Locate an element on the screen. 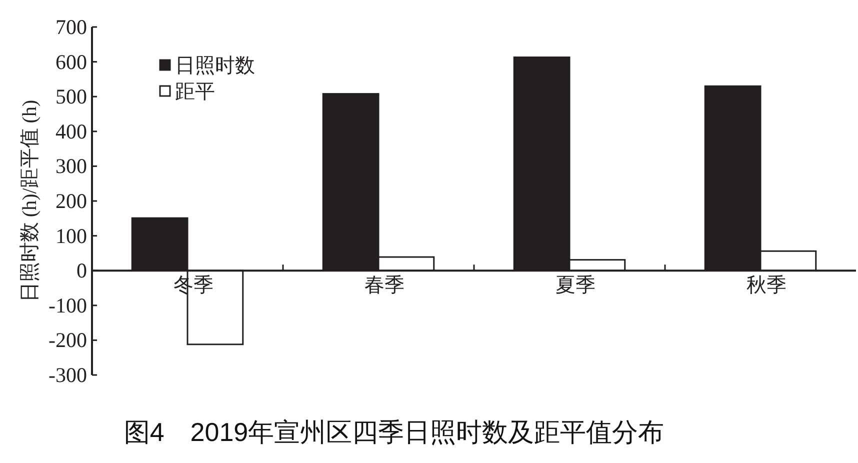 The height and width of the screenshot is (463, 858). y-tick-label: 300 is located at coordinates (71, 166).